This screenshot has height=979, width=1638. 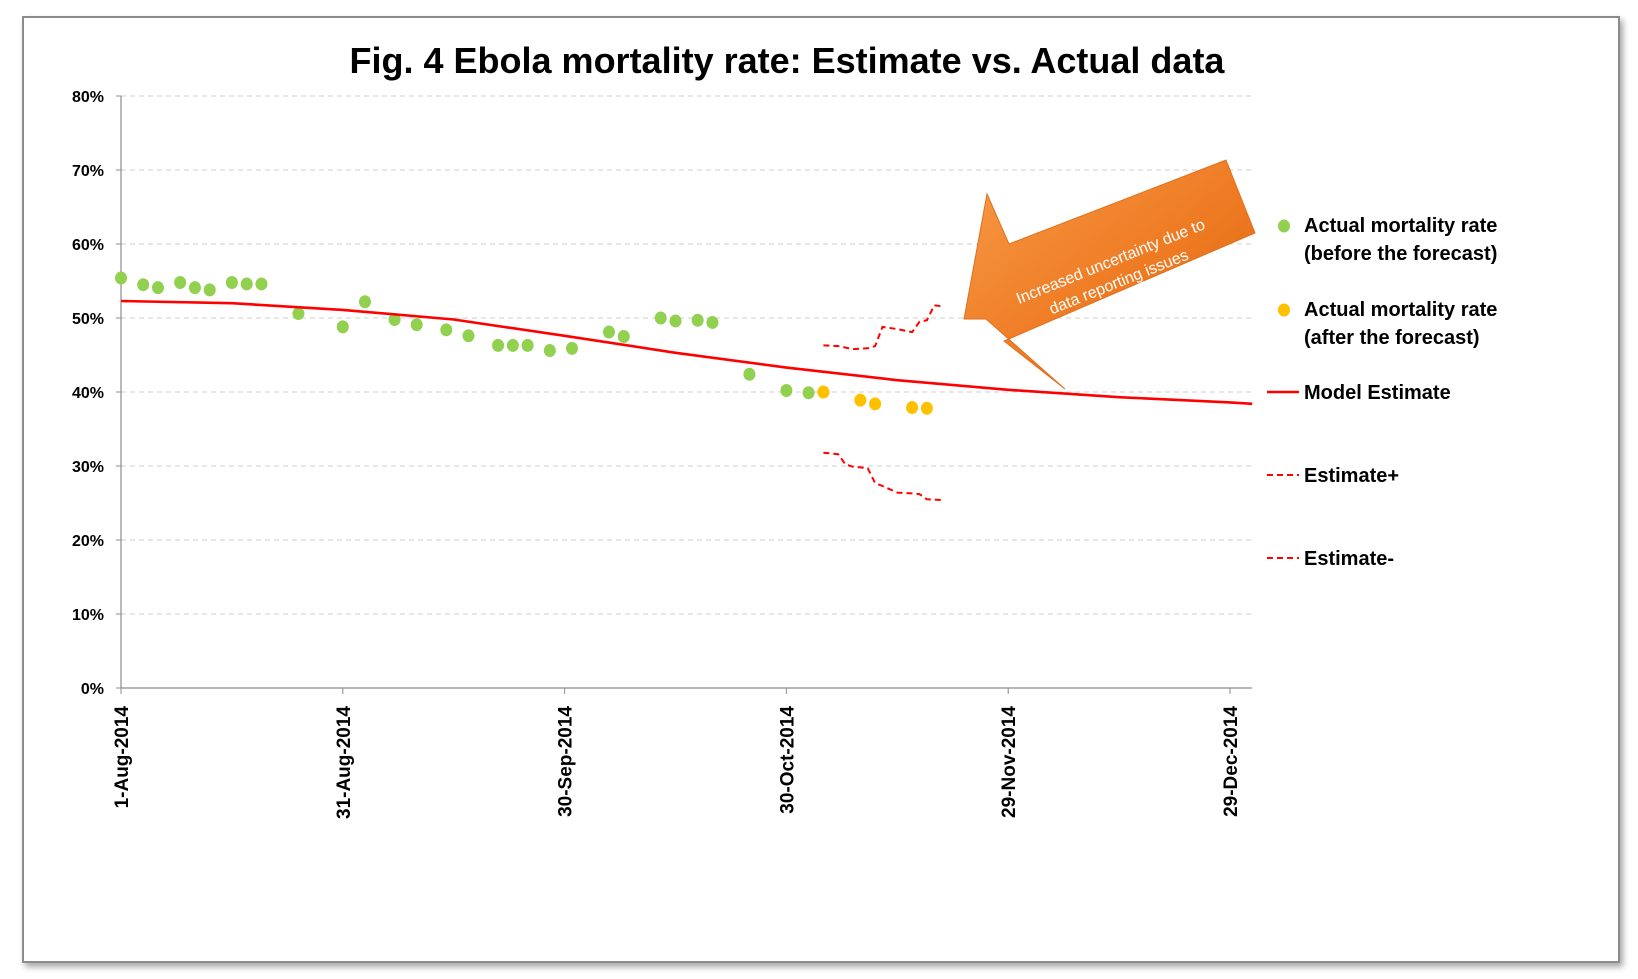 What do you see at coordinates (686, 352) in the screenshot?
I see `series-line` at bounding box center [686, 352].